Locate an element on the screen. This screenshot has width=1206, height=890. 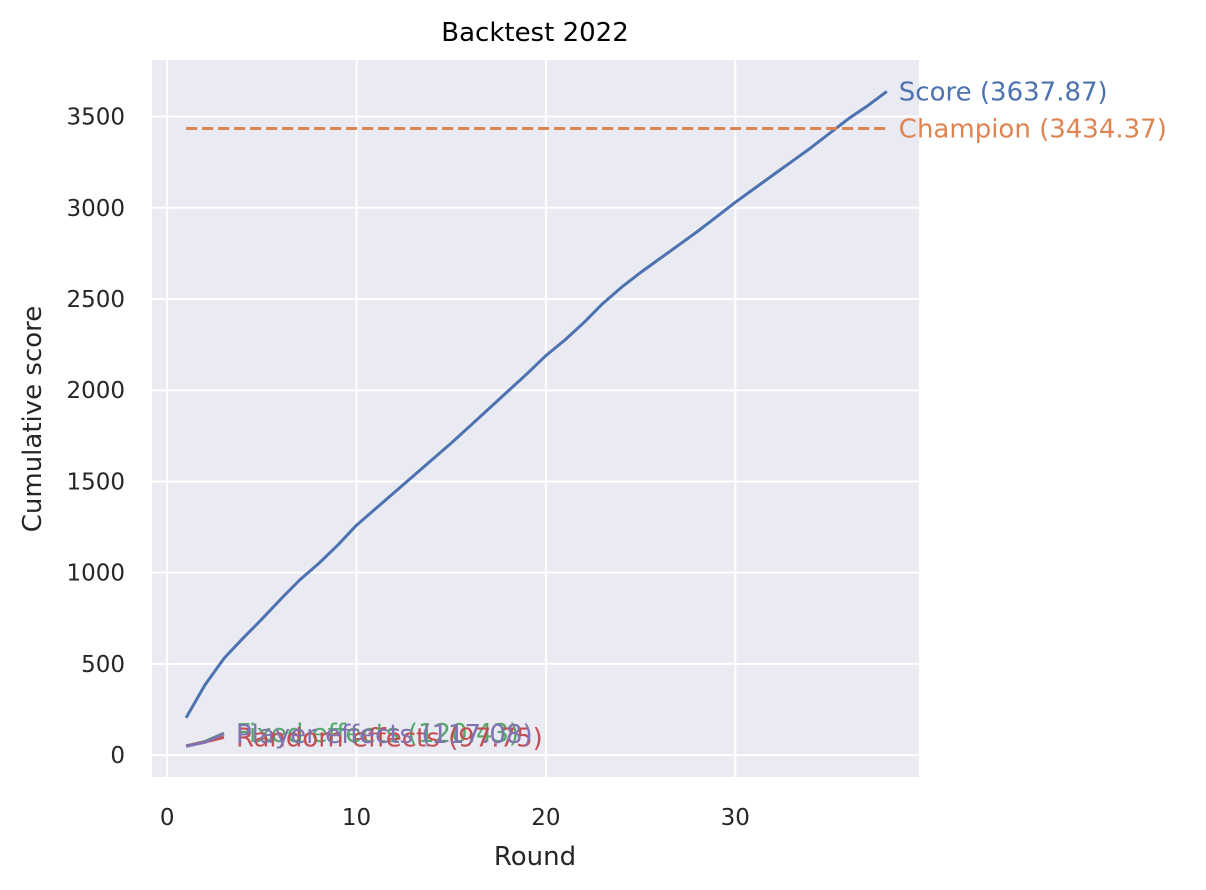
series-end-label: Champion (3434.37) is located at coordinates (1033, 130).